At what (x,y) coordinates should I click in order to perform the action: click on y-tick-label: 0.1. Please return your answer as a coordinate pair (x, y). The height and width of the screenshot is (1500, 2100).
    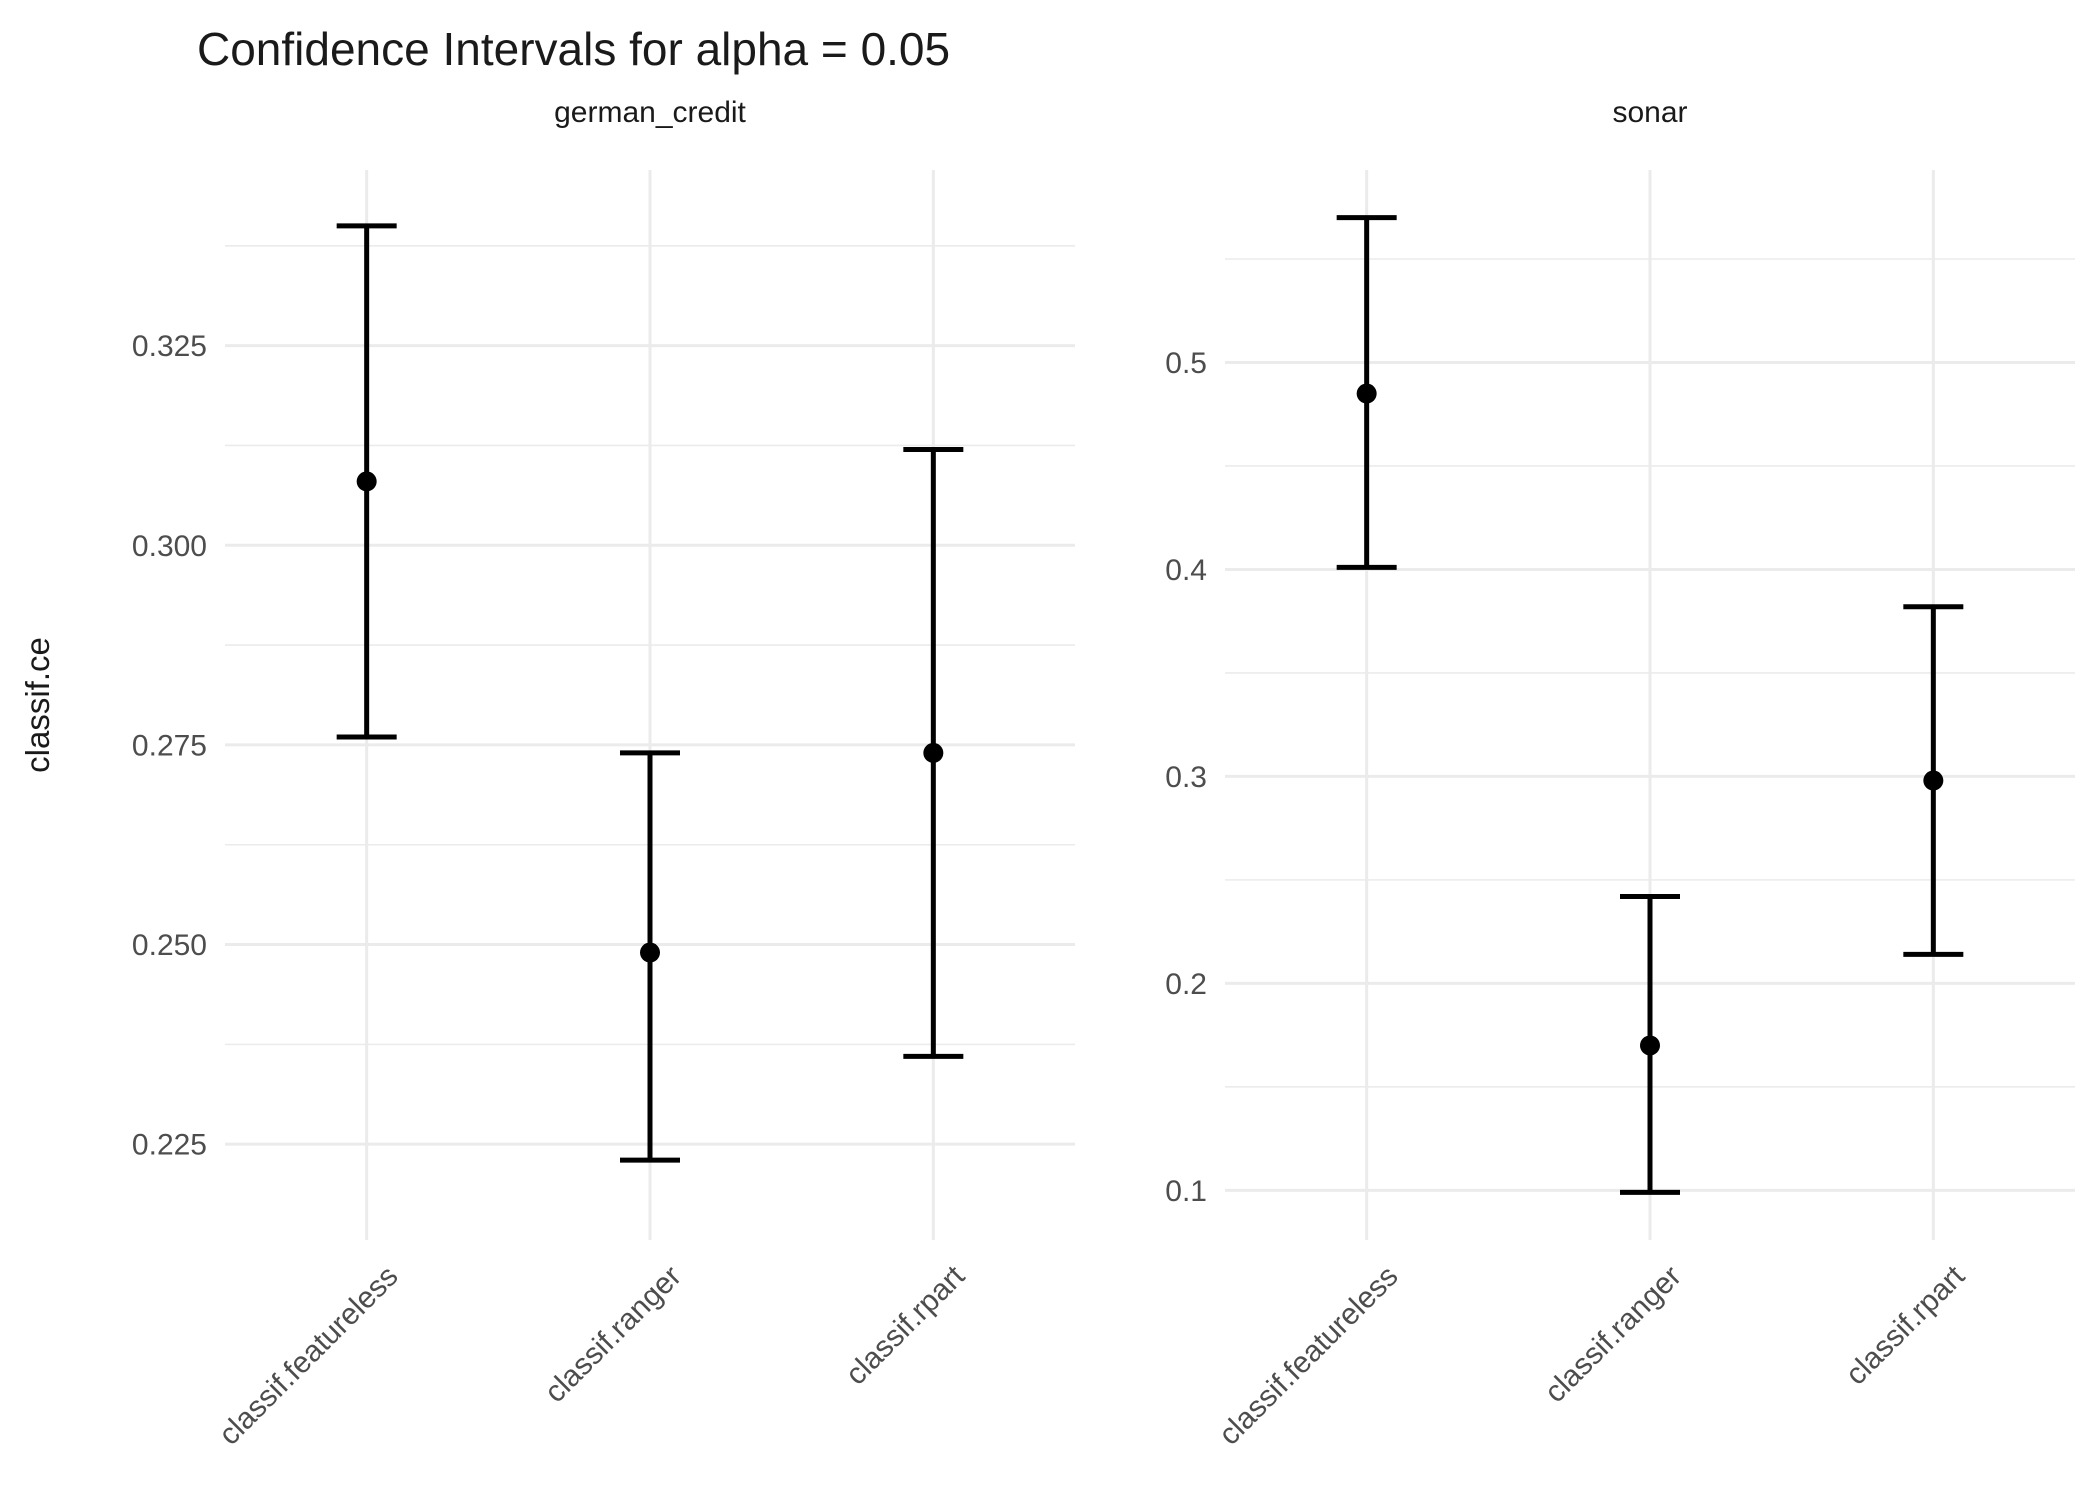
    Looking at the image, I should click on (1186, 1191).